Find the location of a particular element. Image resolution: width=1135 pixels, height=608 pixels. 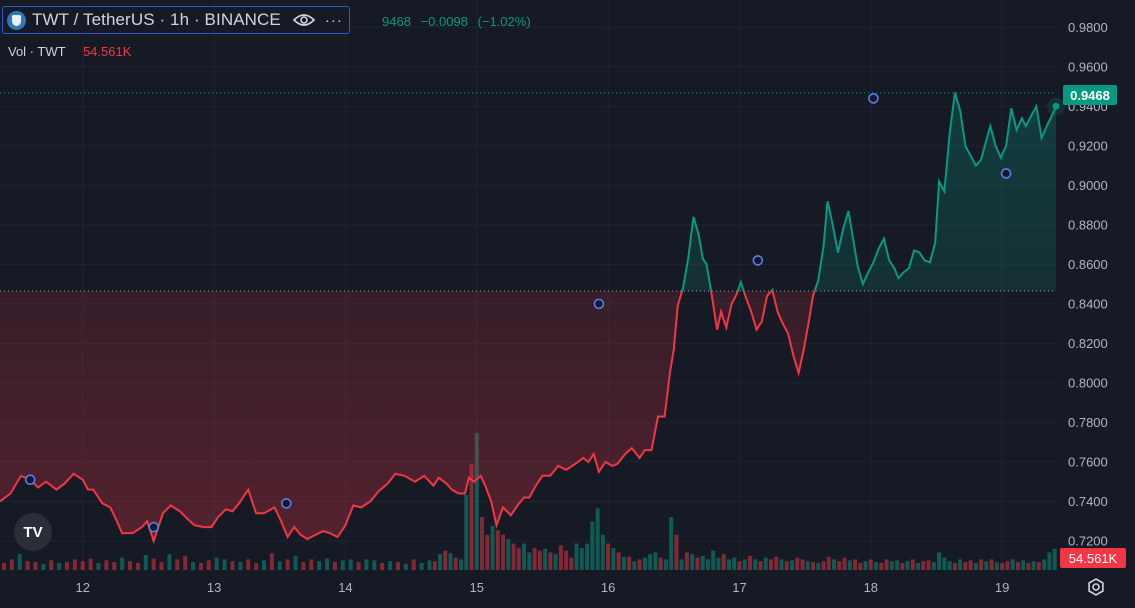

volume-label: Vol · TWT is located at coordinates (37, 51).